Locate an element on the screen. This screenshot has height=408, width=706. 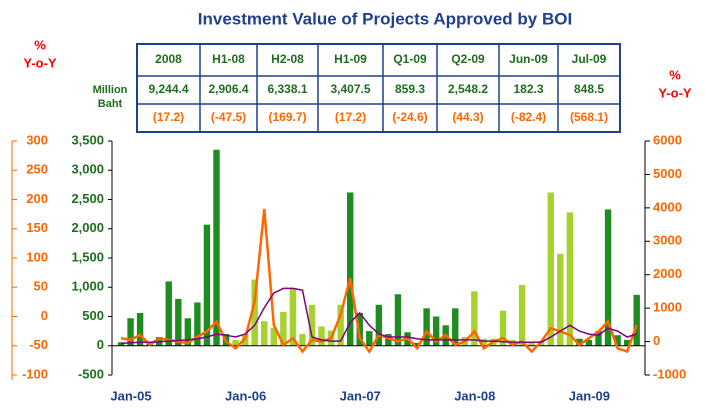
x-tick-label: Jan-09 is located at coordinates (589, 395).